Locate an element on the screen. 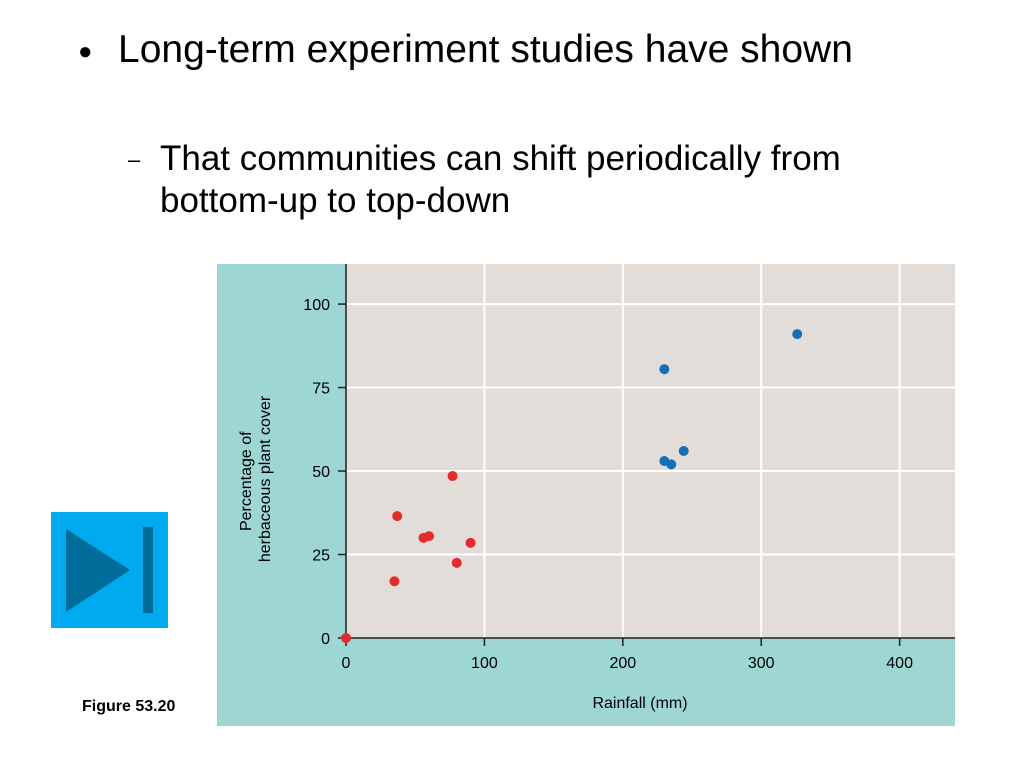 The height and width of the screenshot is (768, 1024). y-tick-label: 50 is located at coordinates (321, 472).